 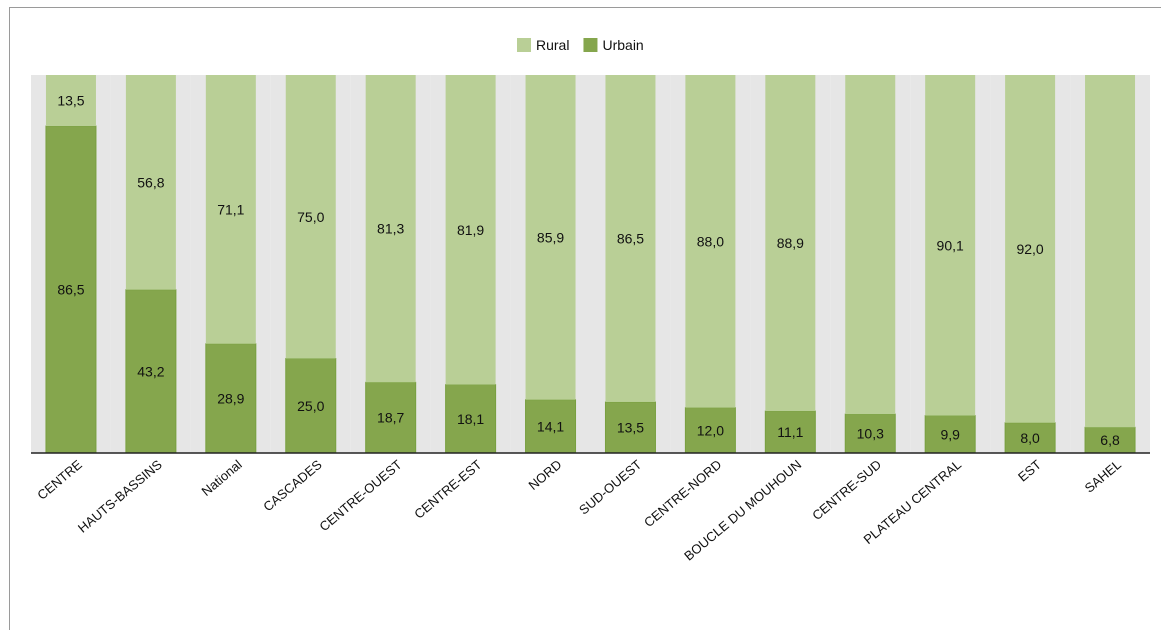 I want to click on bar-urbain-boucle-du-mouhoun, so click(x=790, y=432).